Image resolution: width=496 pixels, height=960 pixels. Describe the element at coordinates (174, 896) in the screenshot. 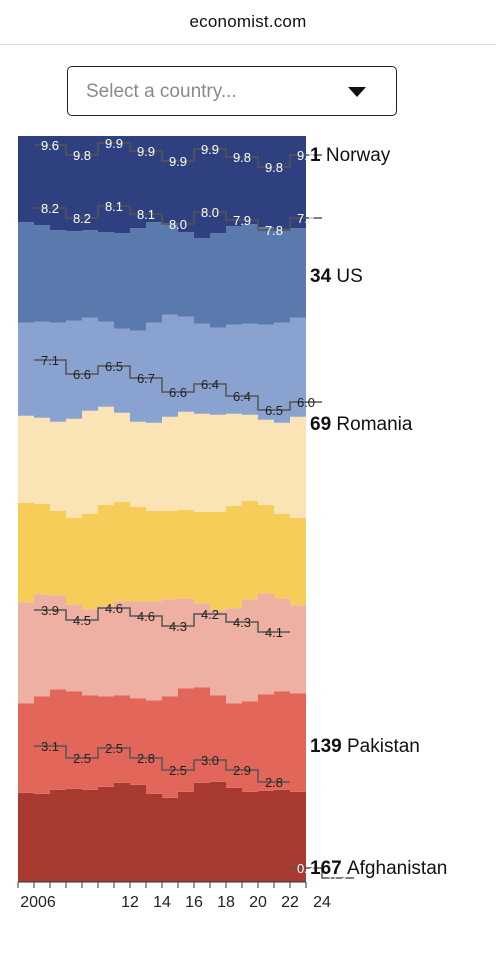

I see `chart-x-axis: 2006 12 14 16 18 20 22 24` at that location.